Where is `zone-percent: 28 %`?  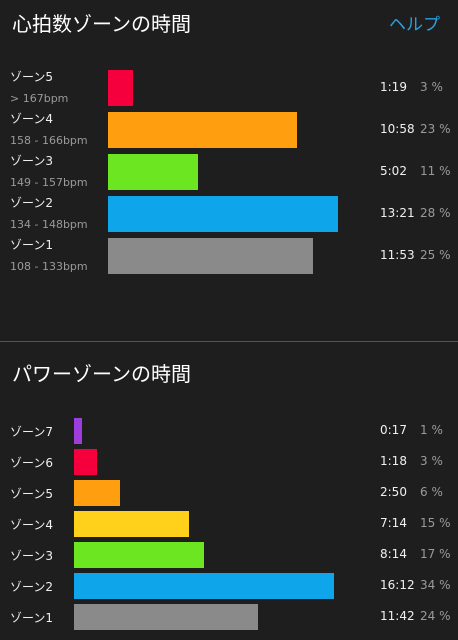 zone-percent: 28 % is located at coordinates (435, 213).